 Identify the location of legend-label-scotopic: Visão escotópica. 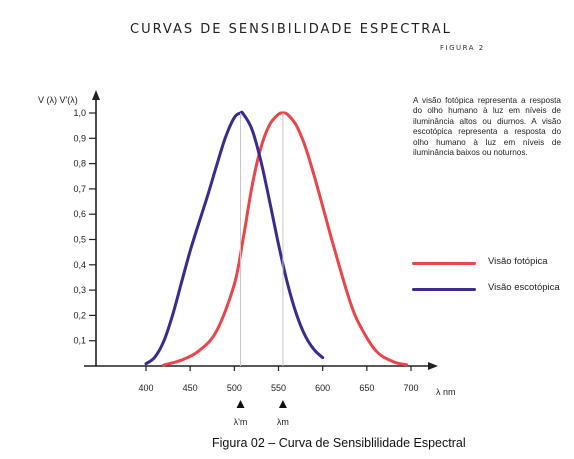
(524, 287).